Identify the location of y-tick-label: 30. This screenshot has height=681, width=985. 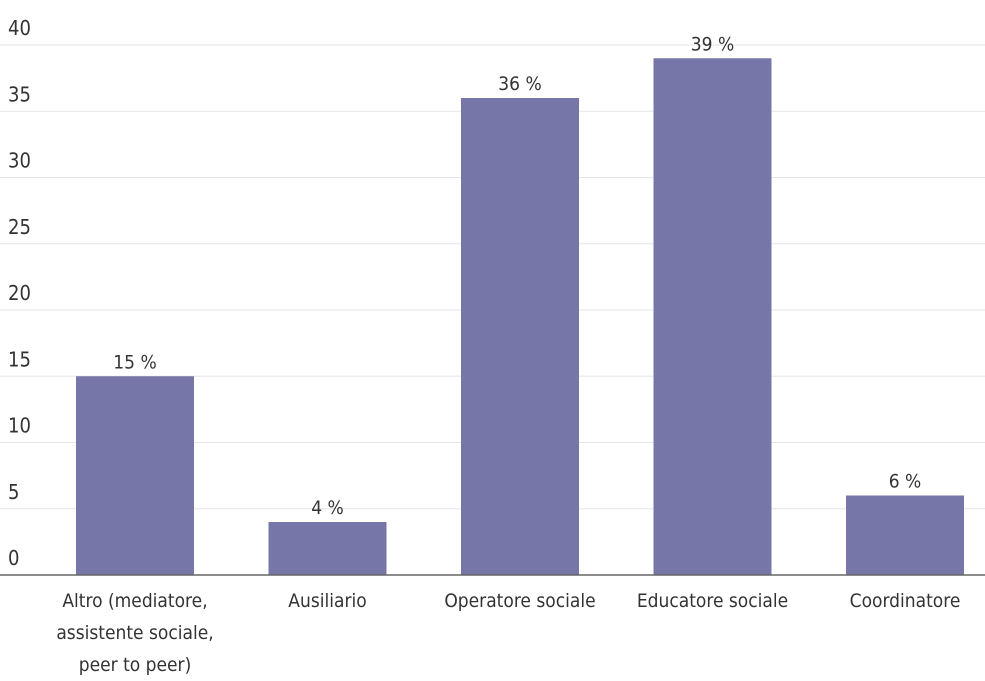
(19, 161).